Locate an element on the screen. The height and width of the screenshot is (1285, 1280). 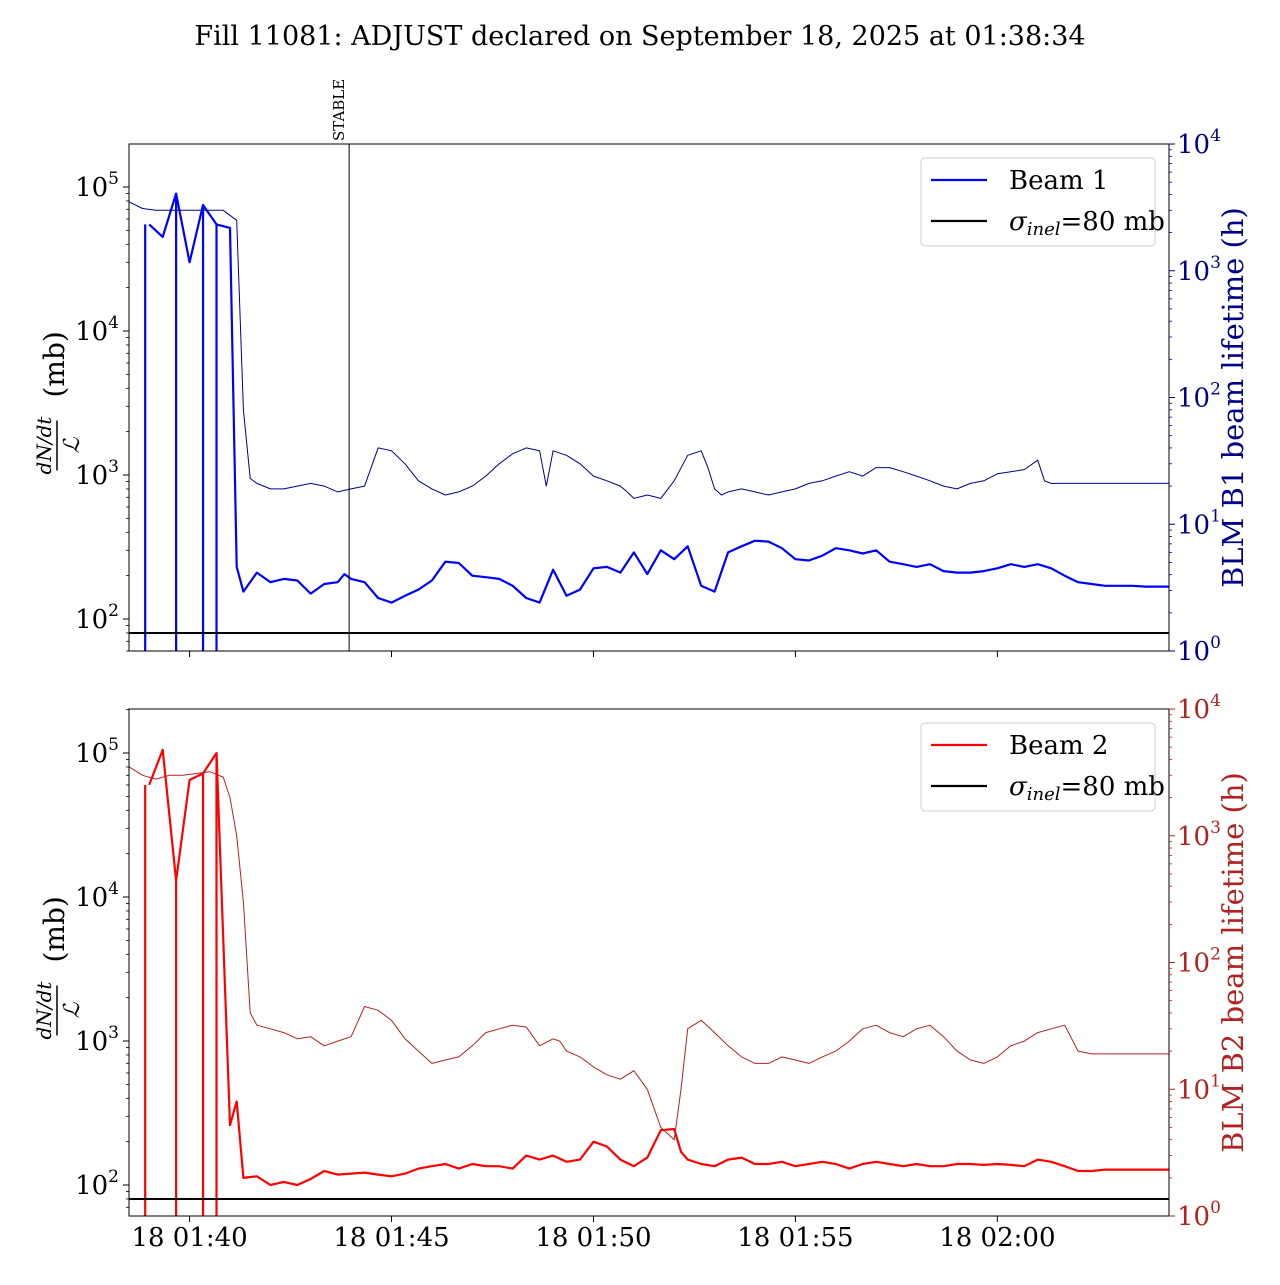
legend-entry-beam: Beam 2 is located at coordinates (1058, 746).